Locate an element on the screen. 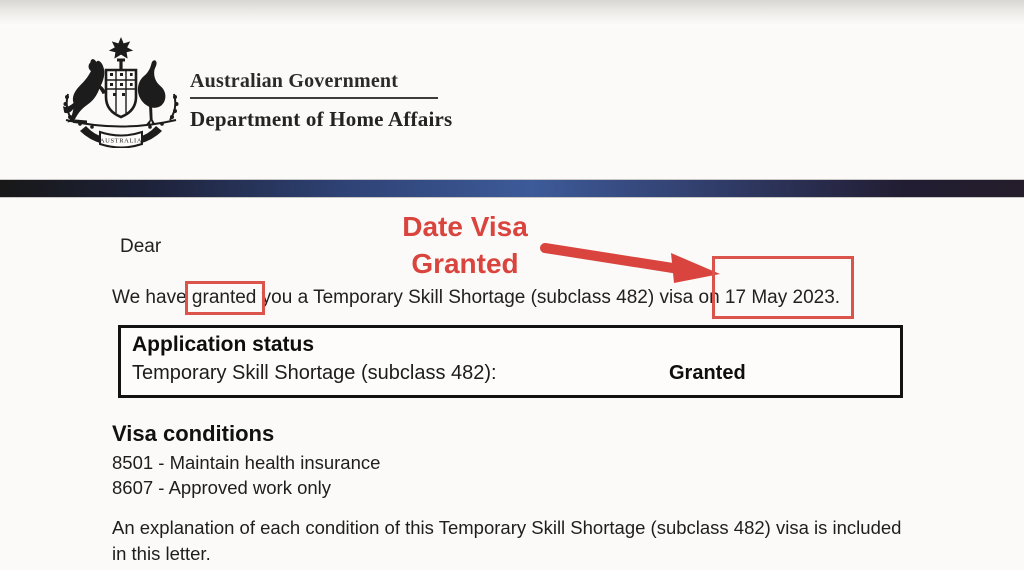 The height and width of the screenshot is (570, 1024). department-title: Department of Home Affairs is located at coordinates (321, 119).